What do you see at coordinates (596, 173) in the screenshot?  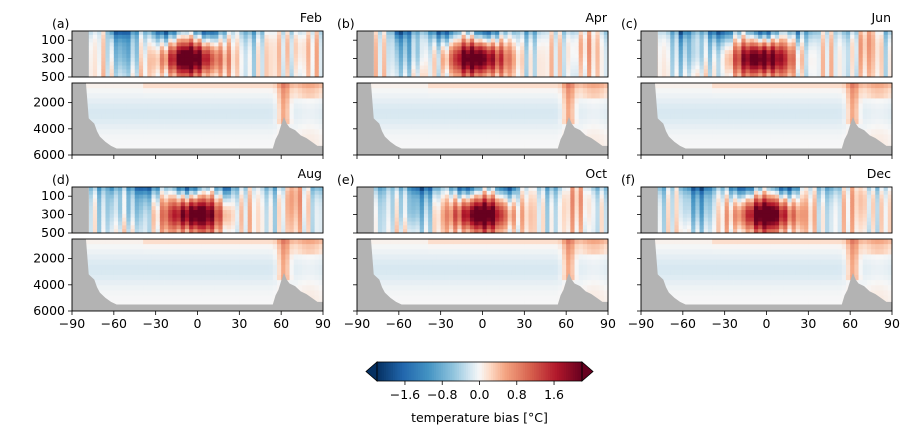 I see `panel-month: Oct` at bounding box center [596, 173].